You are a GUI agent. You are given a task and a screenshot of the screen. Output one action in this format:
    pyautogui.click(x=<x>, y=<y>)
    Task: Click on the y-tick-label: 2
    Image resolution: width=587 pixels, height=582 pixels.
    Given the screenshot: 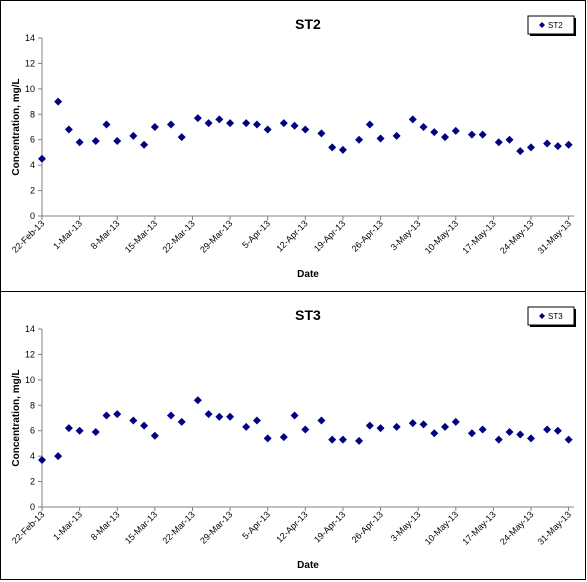 What is the action you would take?
    pyautogui.click(x=32, y=191)
    